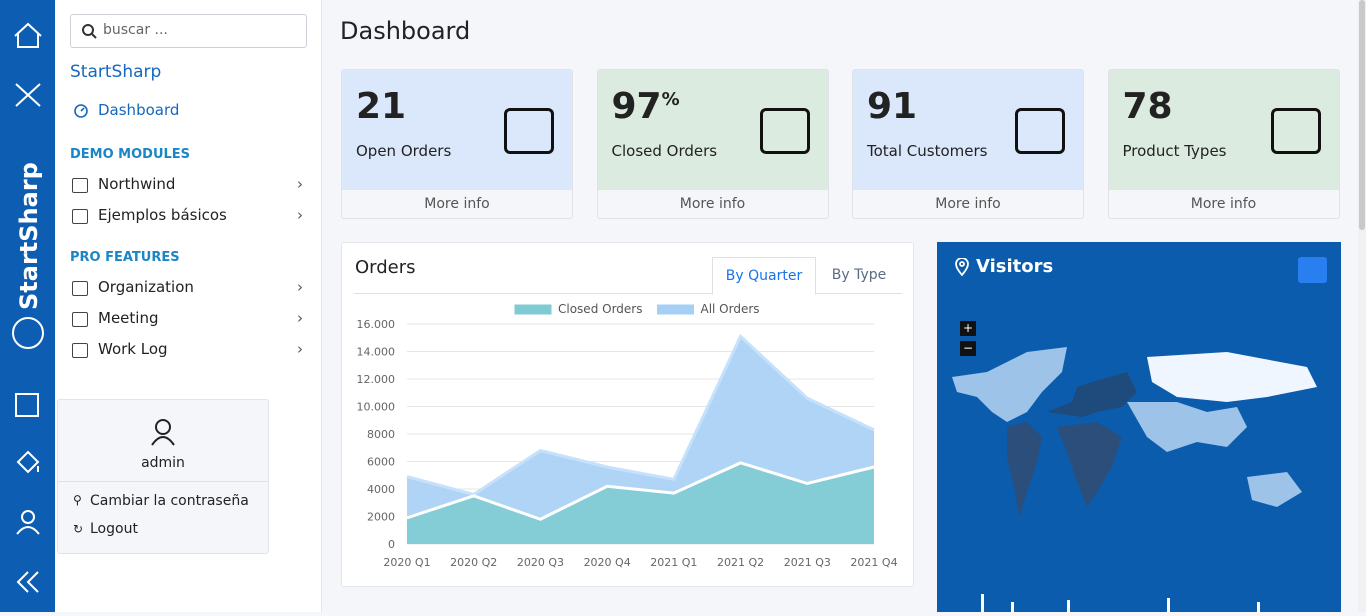  What do you see at coordinates (163, 432) in the screenshot?
I see `user-avatar` at bounding box center [163, 432].